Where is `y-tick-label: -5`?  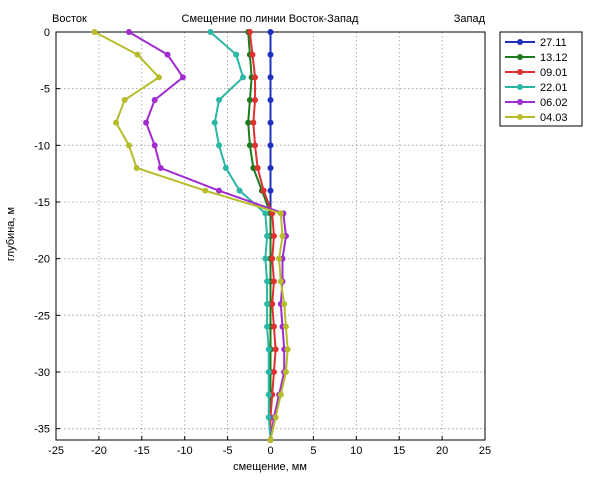
y-tick-label: -5 is located at coordinates (45, 90).